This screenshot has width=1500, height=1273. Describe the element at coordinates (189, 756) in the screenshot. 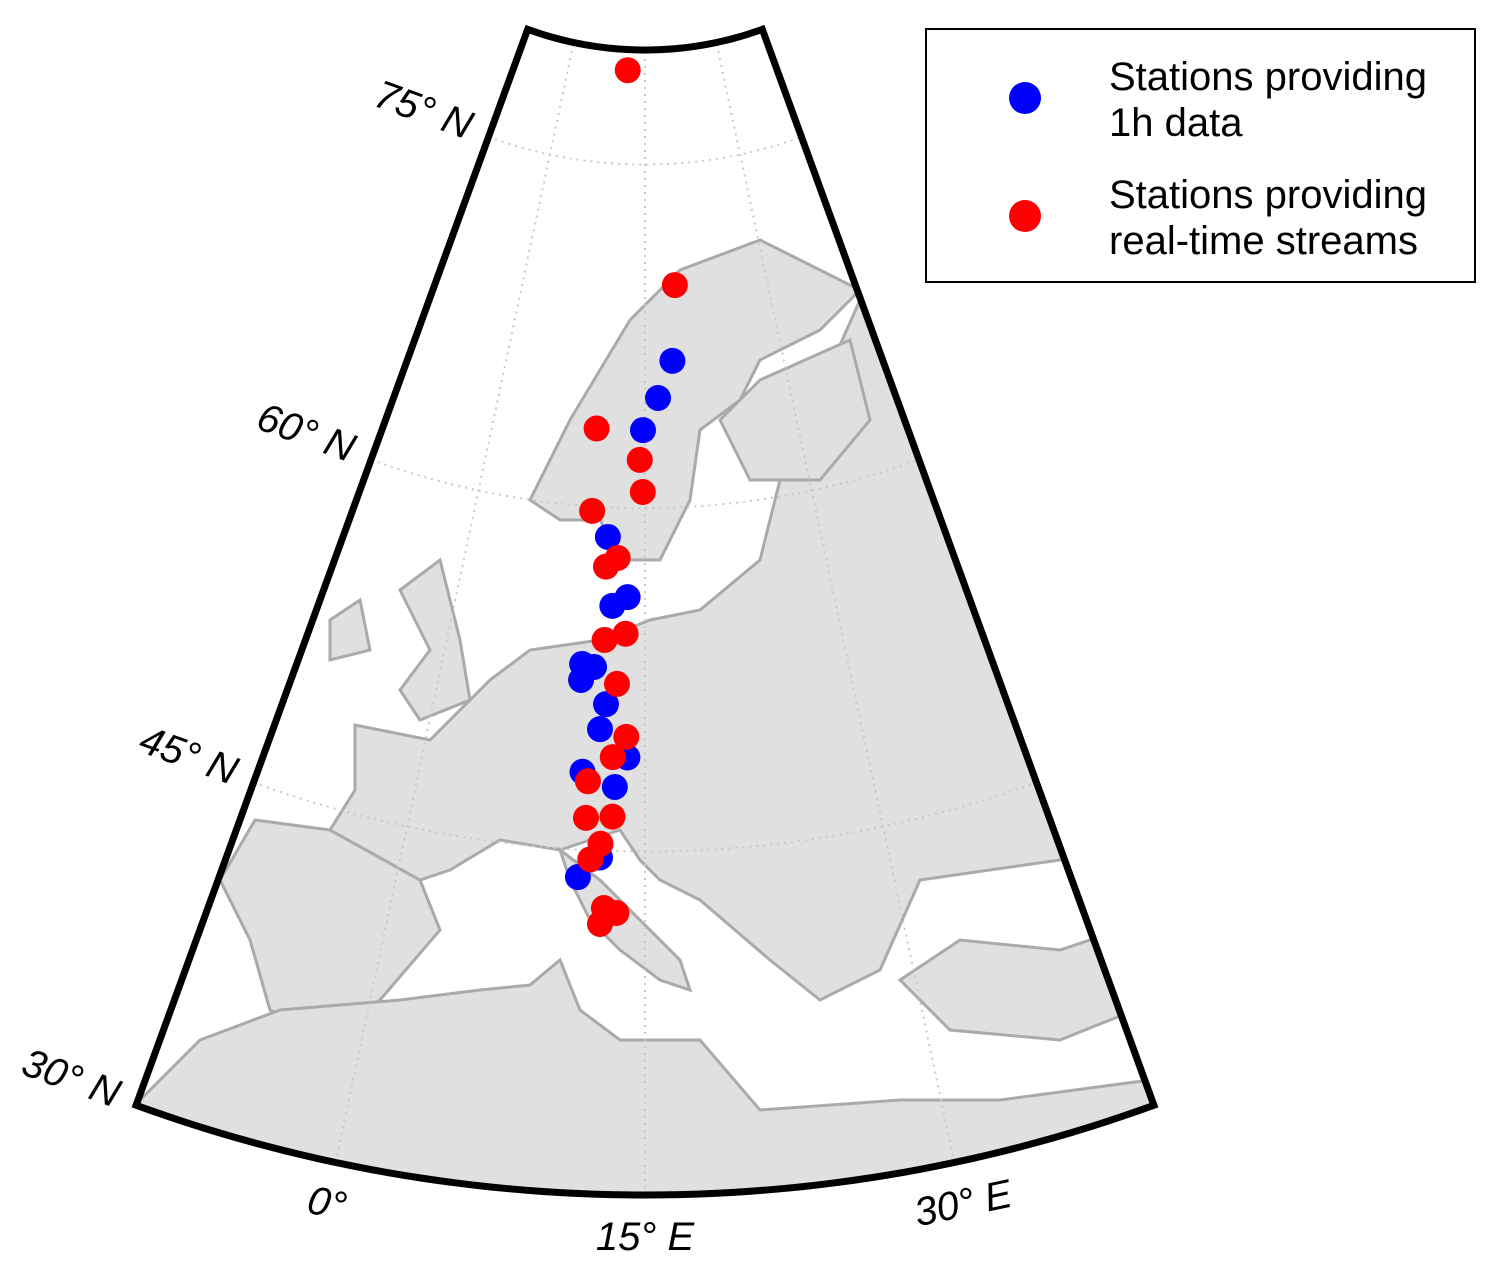

I see `lat-tick-label: 45° N` at that location.